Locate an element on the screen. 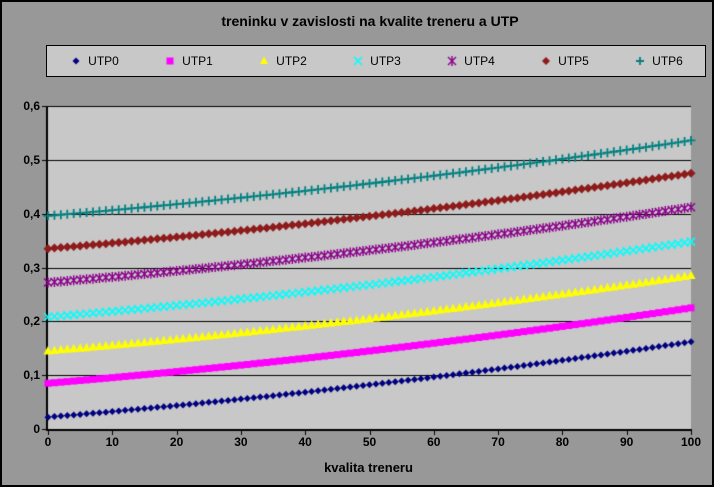 This screenshot has width=714, height=487. x-tick-label: 100 is located at coordinates (691, 442).